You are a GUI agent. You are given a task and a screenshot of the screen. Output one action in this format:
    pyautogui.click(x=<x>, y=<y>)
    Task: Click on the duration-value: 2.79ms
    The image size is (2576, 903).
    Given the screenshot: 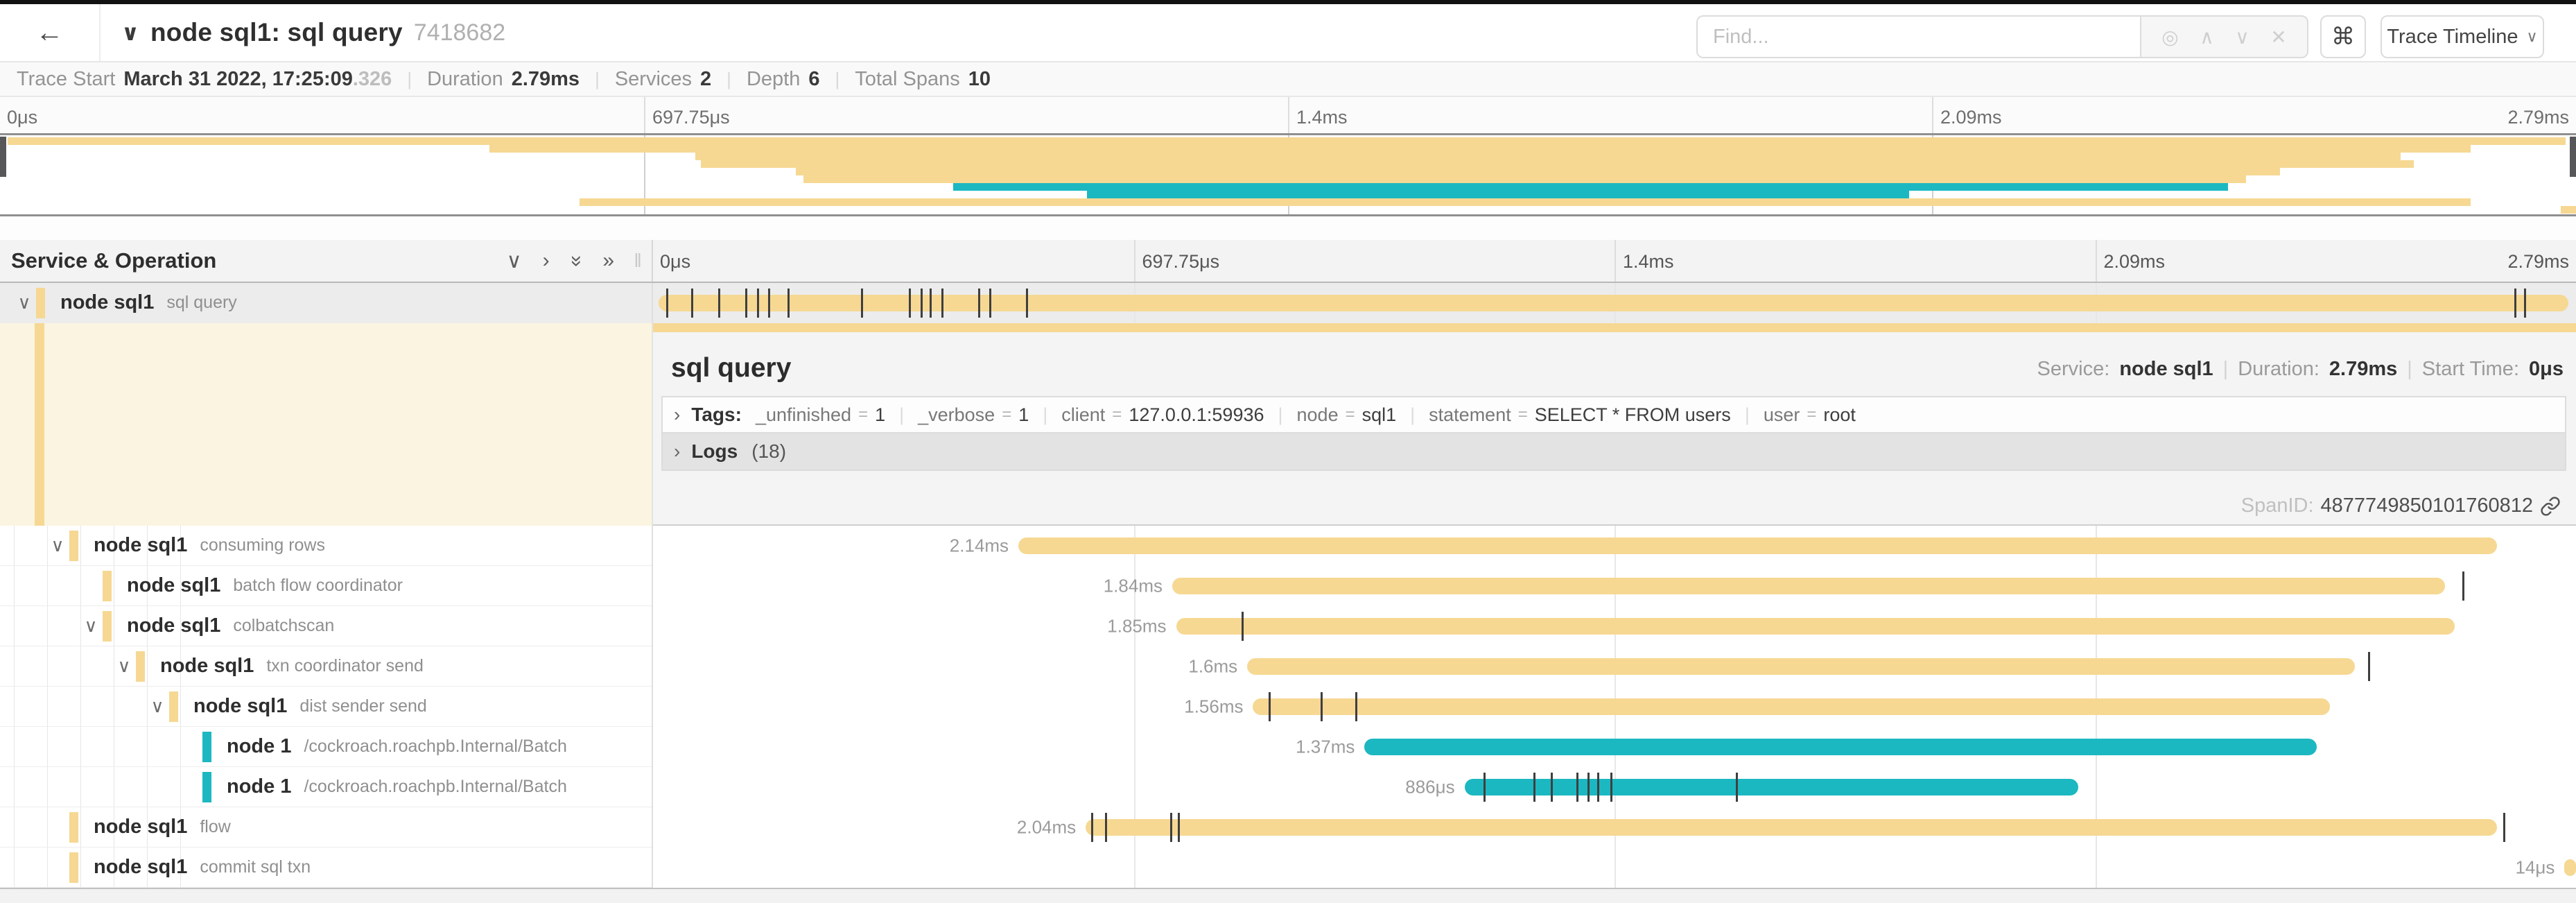 What is the action you would take?
    pyautogui.click(x=2363, y=369)
    